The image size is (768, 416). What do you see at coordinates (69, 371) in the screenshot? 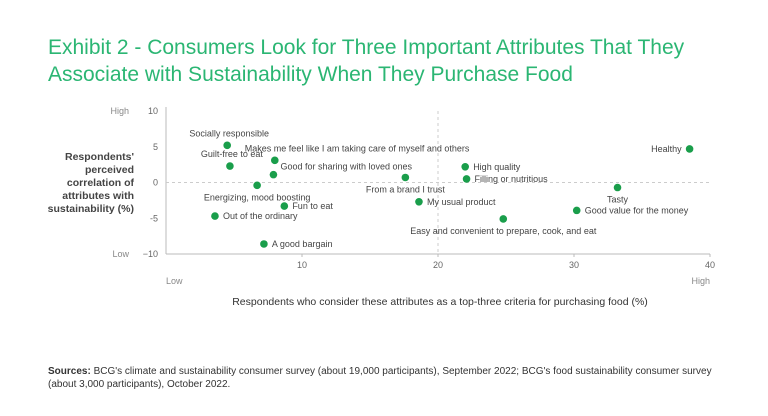
I see `sources-heading: Sources:` at bounding box center [69, 371].